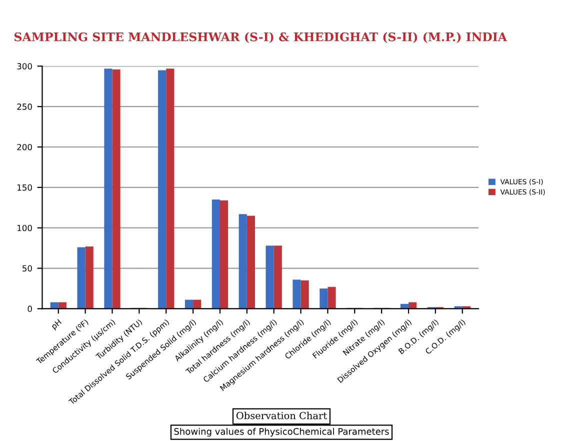 This screenshot has height=441, width=563. What do you see at coordinates (25, 228) in the screenshot?
I see `y-tick-label: 100` at bounding box center [25, 228].